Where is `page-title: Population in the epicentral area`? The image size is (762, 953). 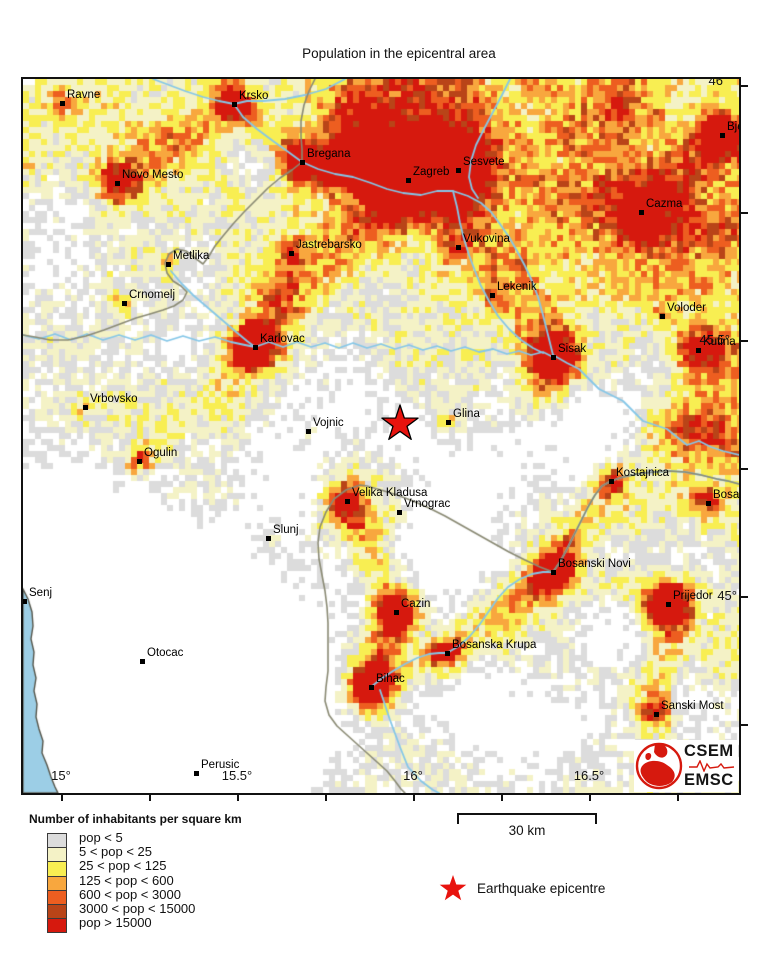
page-title: Population in the epicentral area is located at coordinates (399, 53).